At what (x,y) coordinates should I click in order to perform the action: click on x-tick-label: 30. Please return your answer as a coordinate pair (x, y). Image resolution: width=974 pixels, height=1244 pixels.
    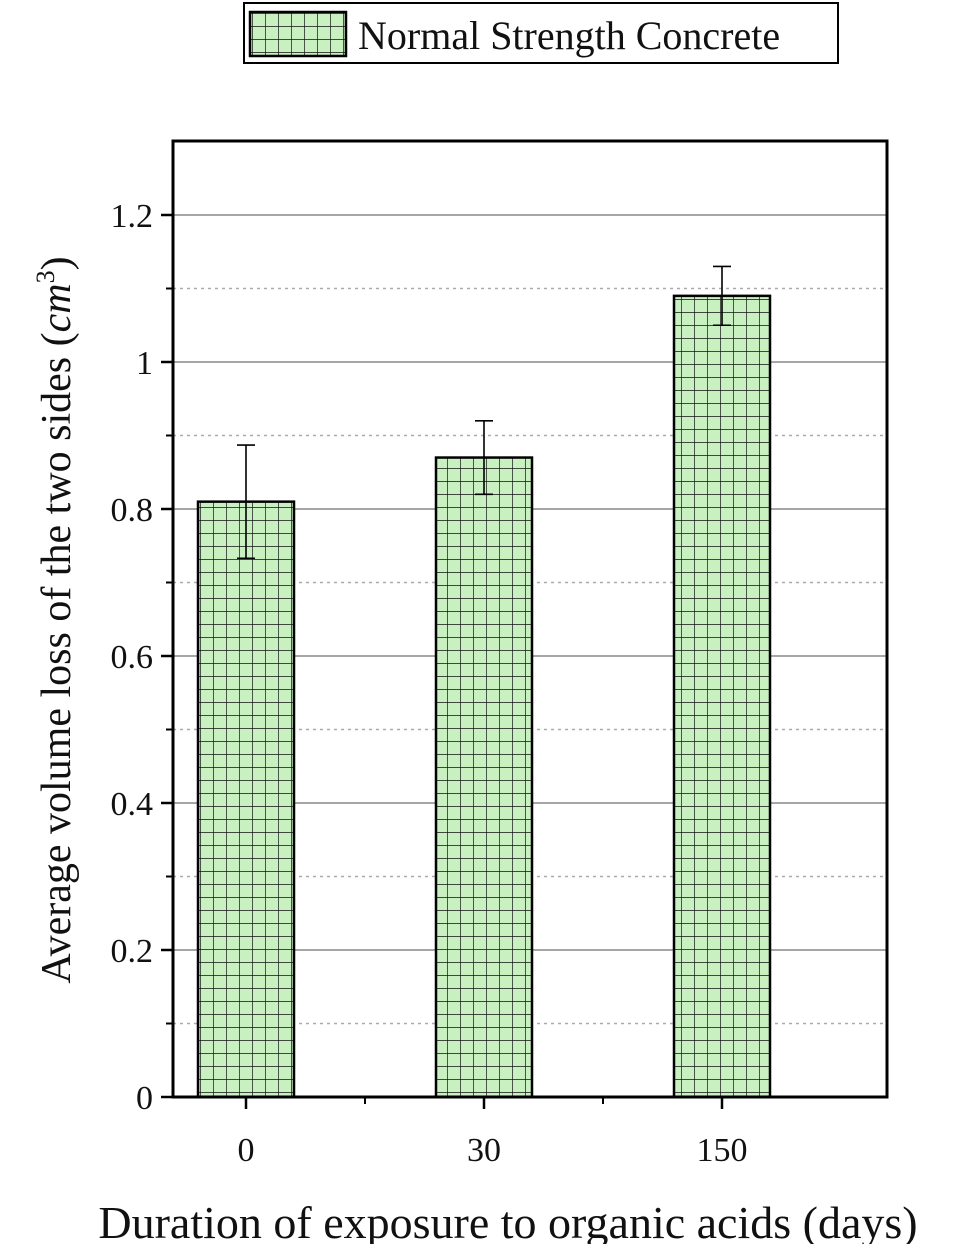
    Looking at the image, I should click on (484, 1150).